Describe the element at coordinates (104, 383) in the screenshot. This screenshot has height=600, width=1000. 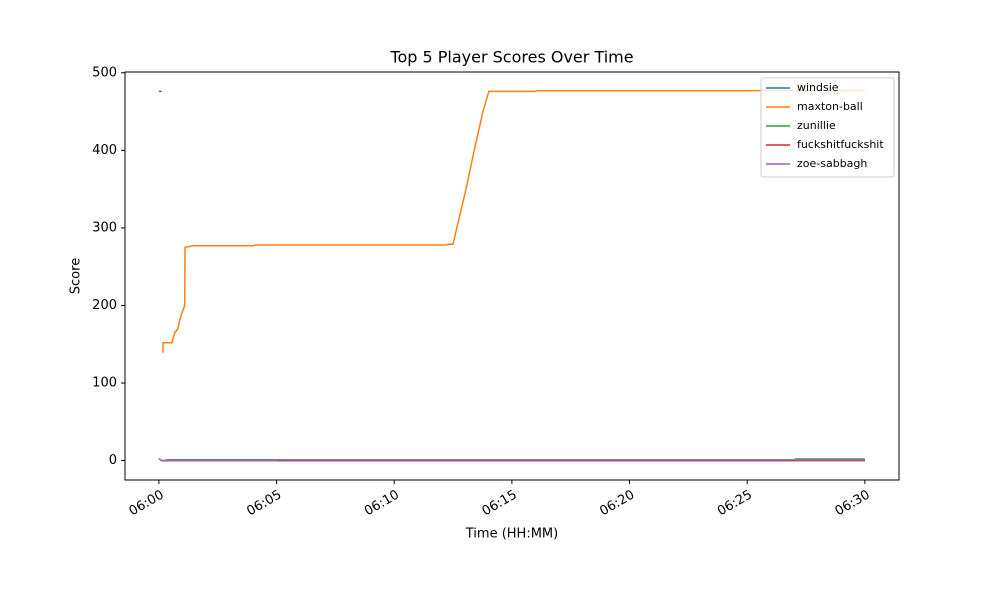
I see `y-tick-label: 100` at that location.